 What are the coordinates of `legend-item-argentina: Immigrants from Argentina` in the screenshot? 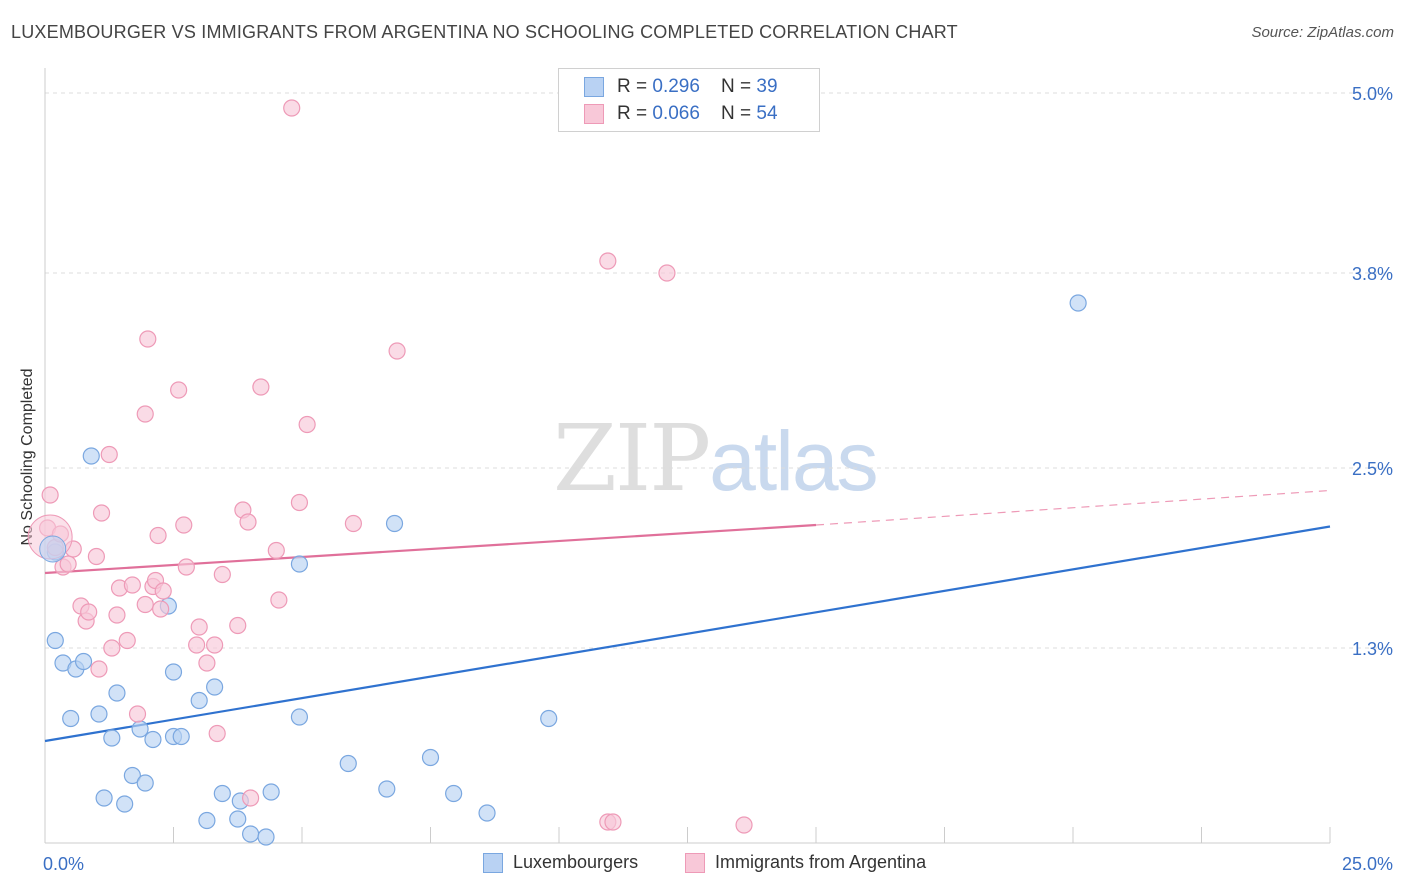 It's located at (805, 862).